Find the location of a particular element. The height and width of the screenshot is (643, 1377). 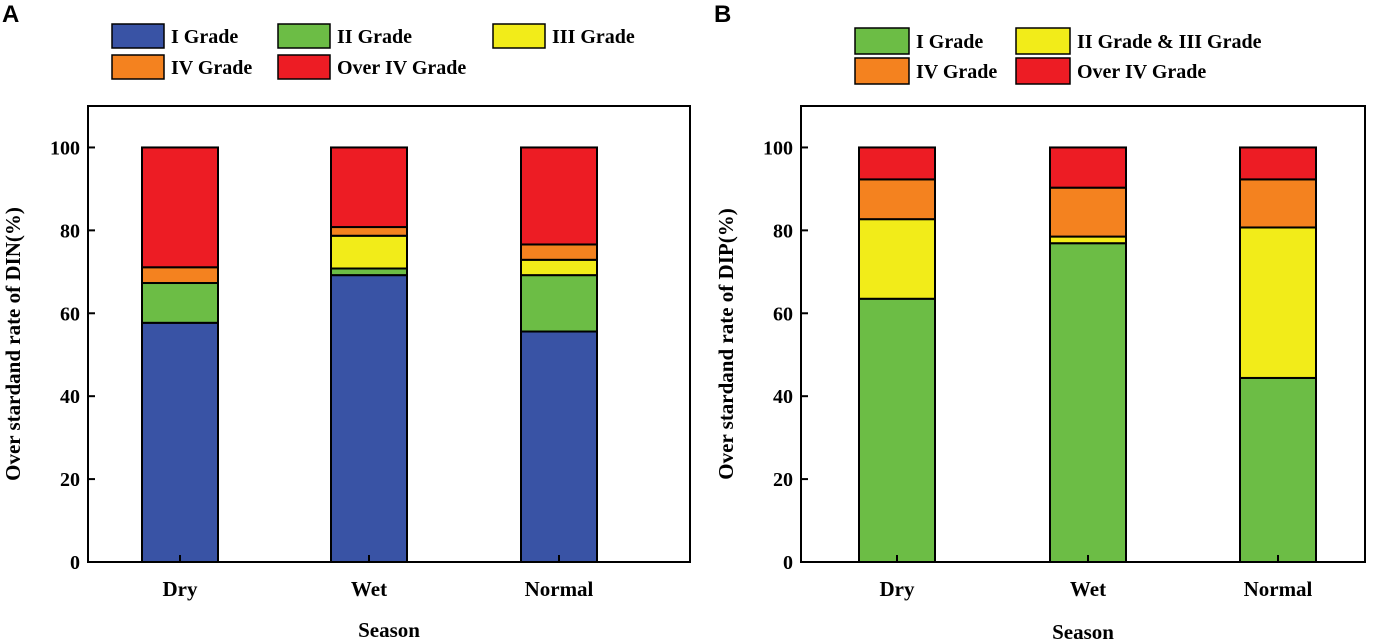

dip-legend-label: I Grade is located at coordinates (949, 42).